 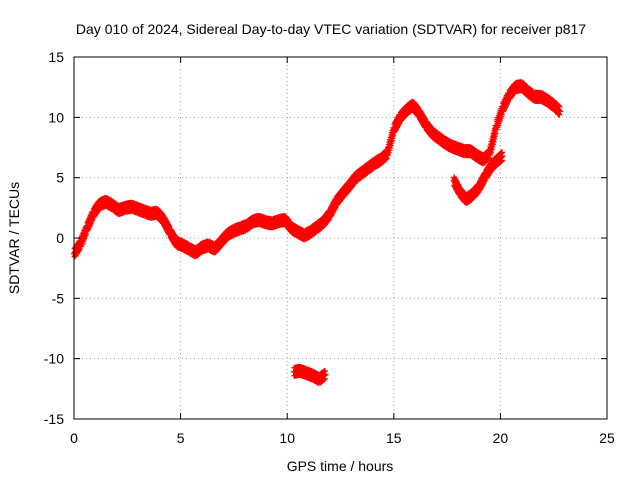 What do you see at coordinates (56, 117) in the screenshot?
I see `y-tick-label: 10` at bounding box center [56, 117].